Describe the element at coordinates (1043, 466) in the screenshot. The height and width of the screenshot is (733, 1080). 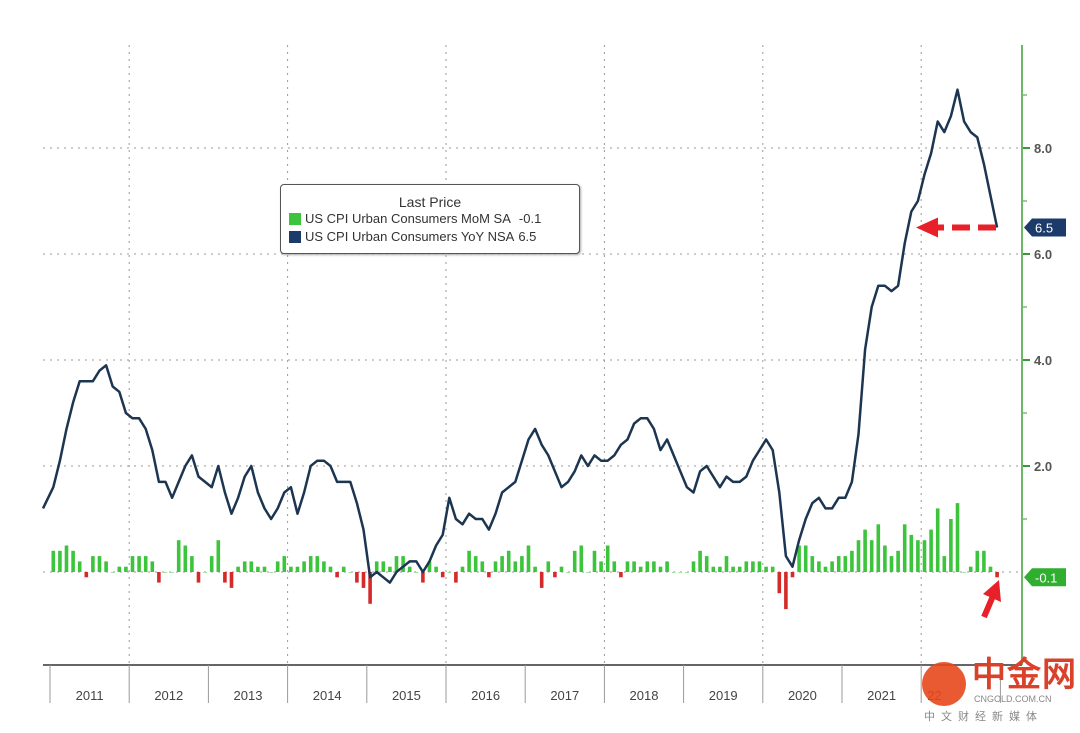
I see `y-tick-label: 2.0` at that location.